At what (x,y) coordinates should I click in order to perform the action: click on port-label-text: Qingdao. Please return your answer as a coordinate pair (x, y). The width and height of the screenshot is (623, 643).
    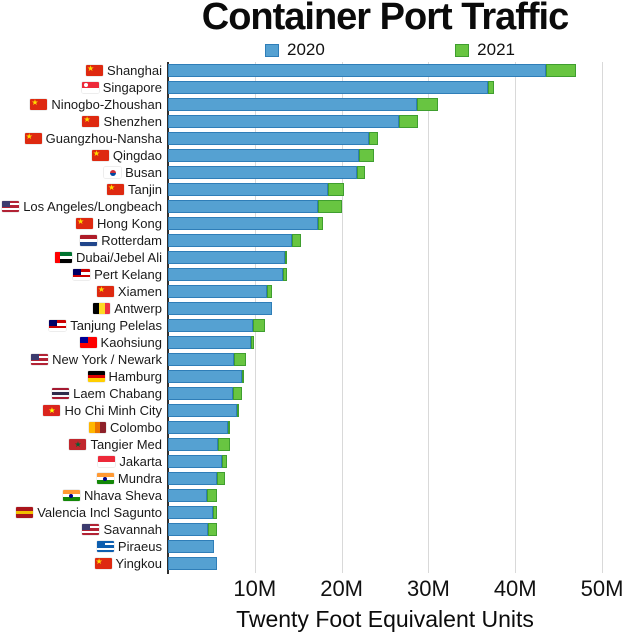
    Looking at the image, I should click on (137, 155).